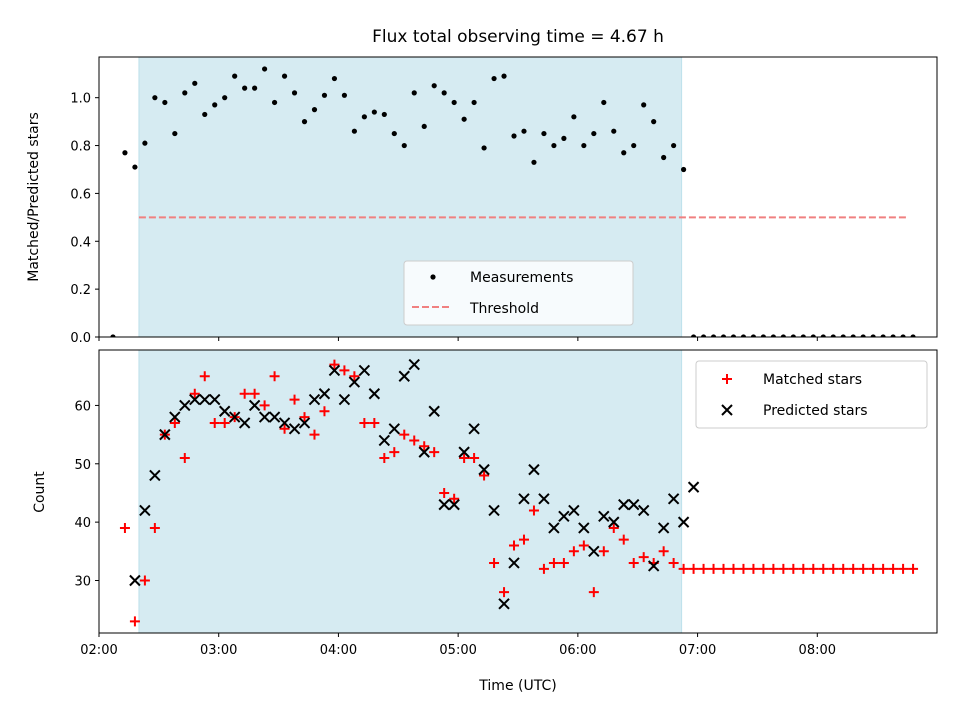 The width and height of the screenshot is (960, 720). Describe the element at coordinates (518, 37) in the screenshot. I see `chart-title: Flux total observing time = 4.67 h` at that location.